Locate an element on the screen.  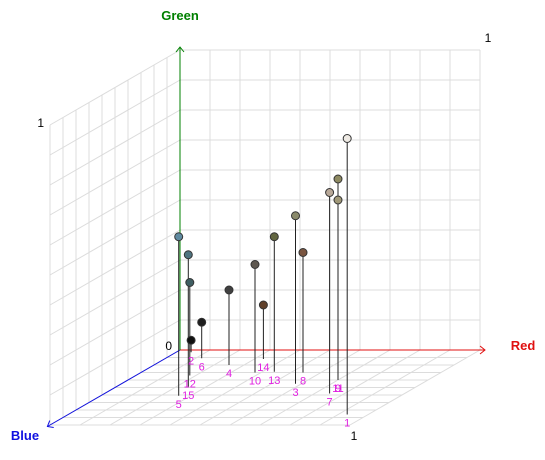
point-label-6: 6 is located at coordinates (202, 367).